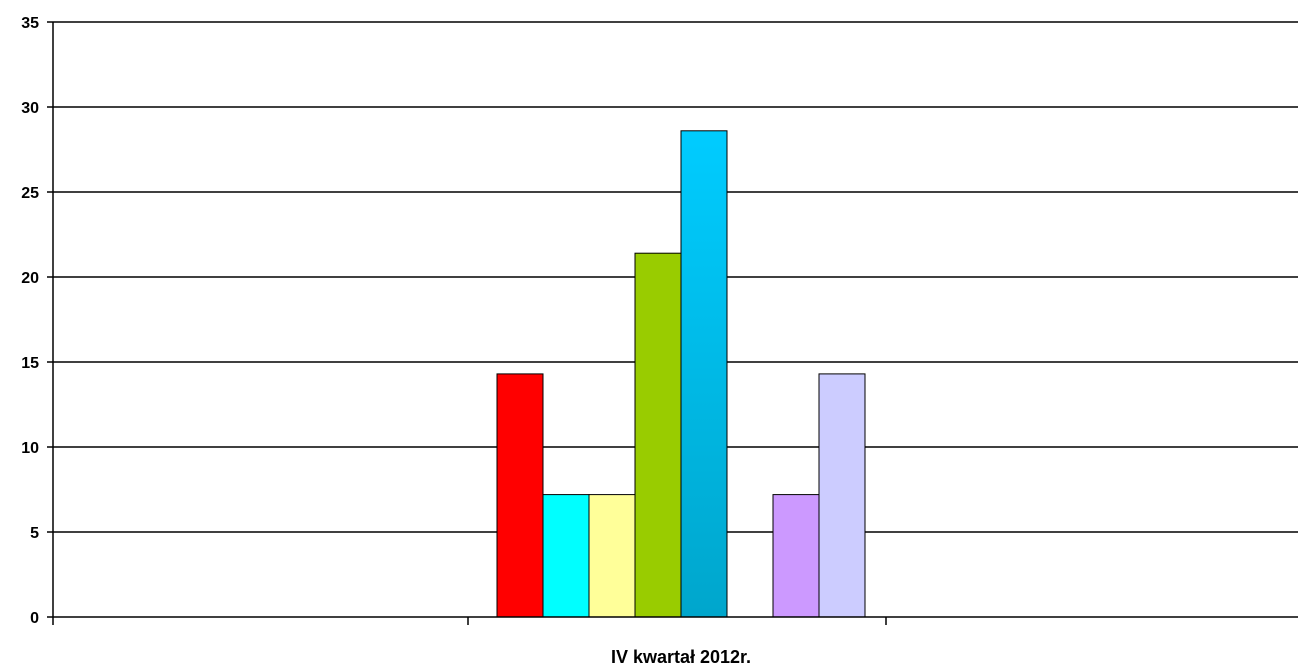 The height and width of the screenshot is (666, 1298). Describe the element at coordinates (34, 618) in the screenshot. I see `y-tick-label: 0` at that location.